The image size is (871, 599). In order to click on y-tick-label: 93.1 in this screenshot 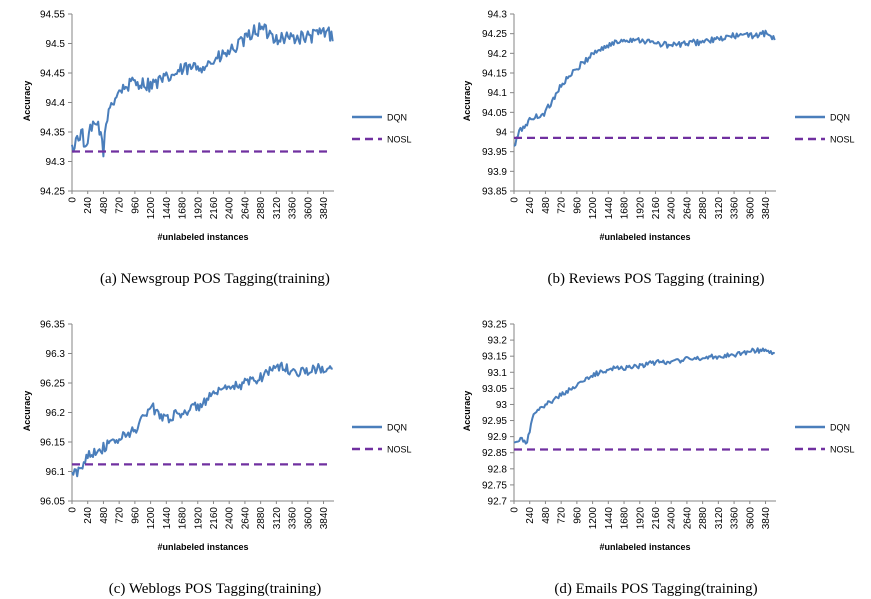, I will do `click(498, 373)`.